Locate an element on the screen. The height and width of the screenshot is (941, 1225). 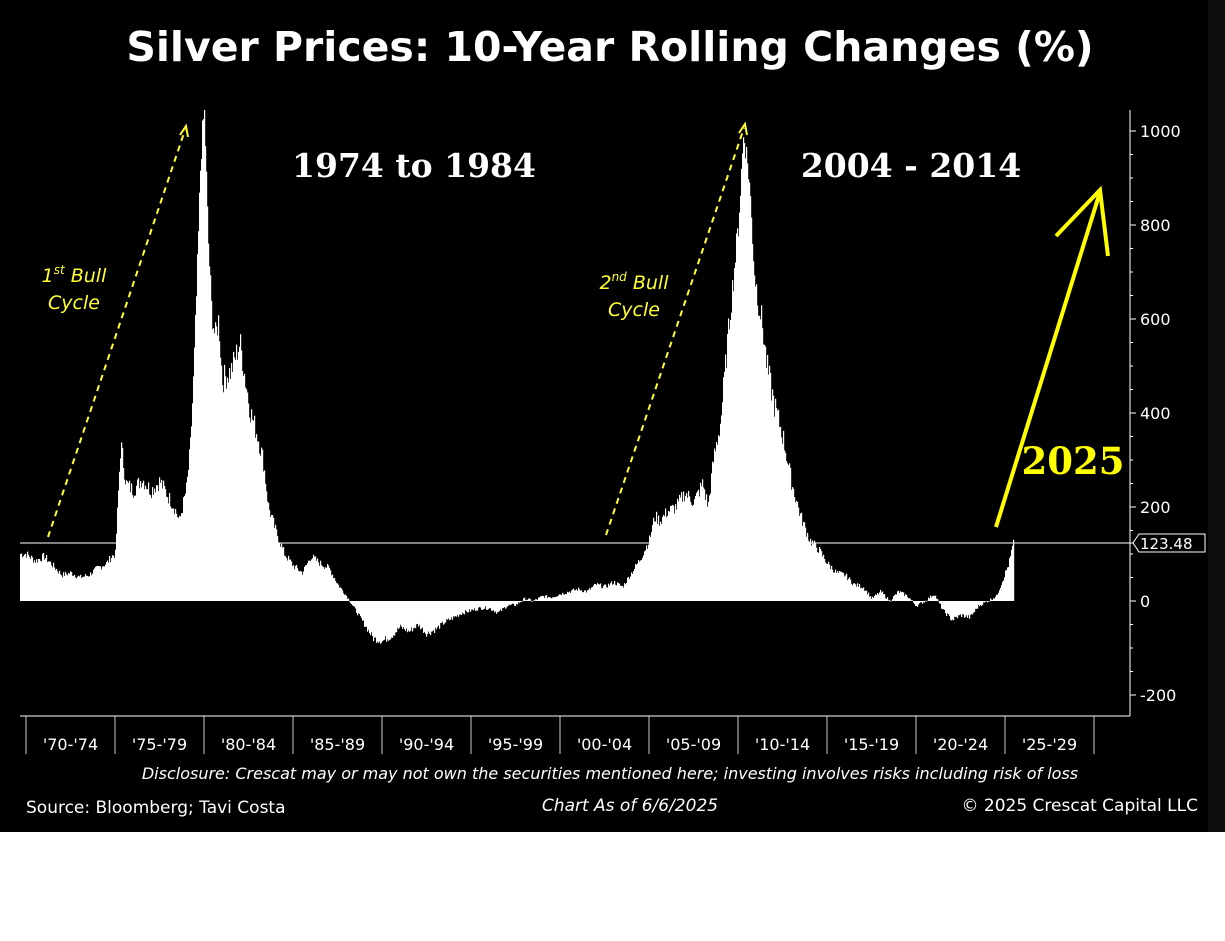
x-tick-label: '75-'79 is located at coordinates (159, 744).